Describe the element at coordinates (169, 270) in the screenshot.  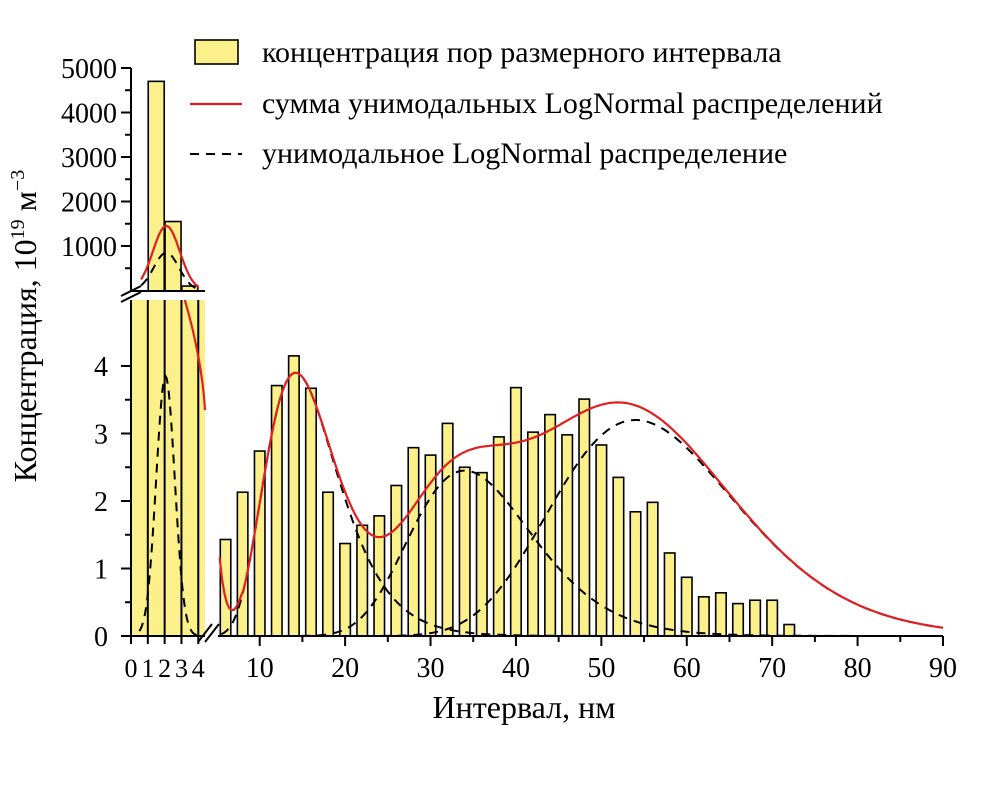
I see `left-upper-component-curve` at that location.